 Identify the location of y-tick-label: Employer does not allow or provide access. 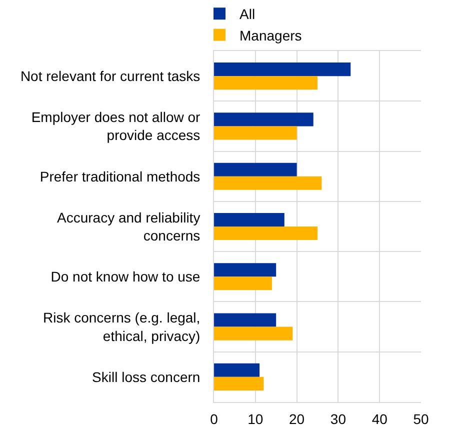
(116, 126).